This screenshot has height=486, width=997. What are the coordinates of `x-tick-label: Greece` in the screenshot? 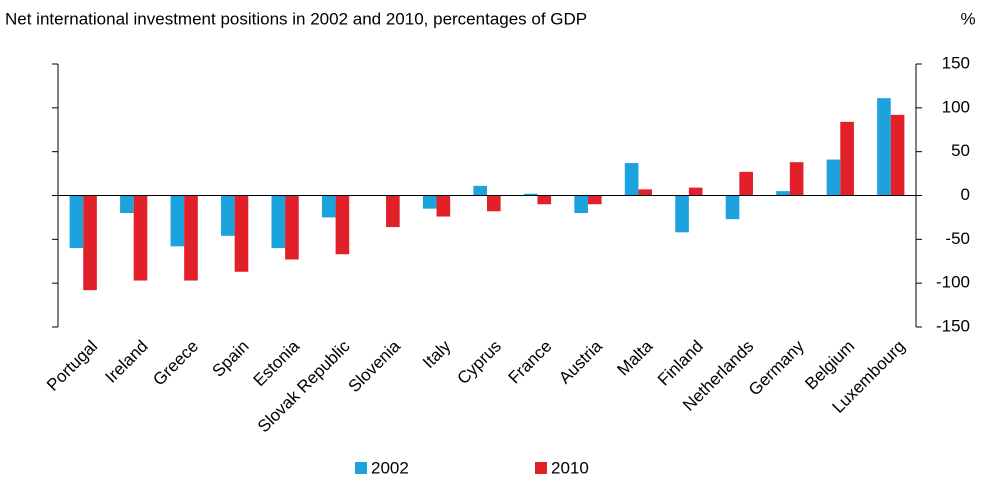 It's located at (175, 363).